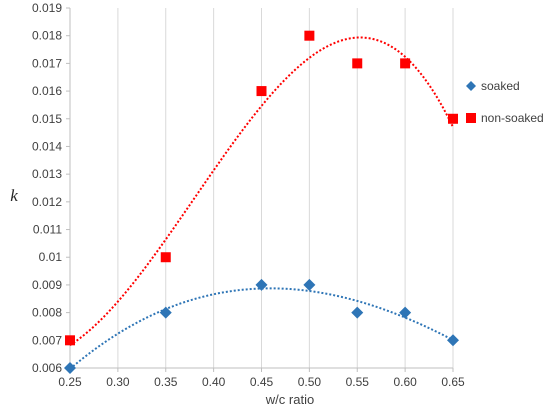  Describe the element at coordinates (47, 36) in the screenshot. I see `y-tick-label: 0.018` at that location.